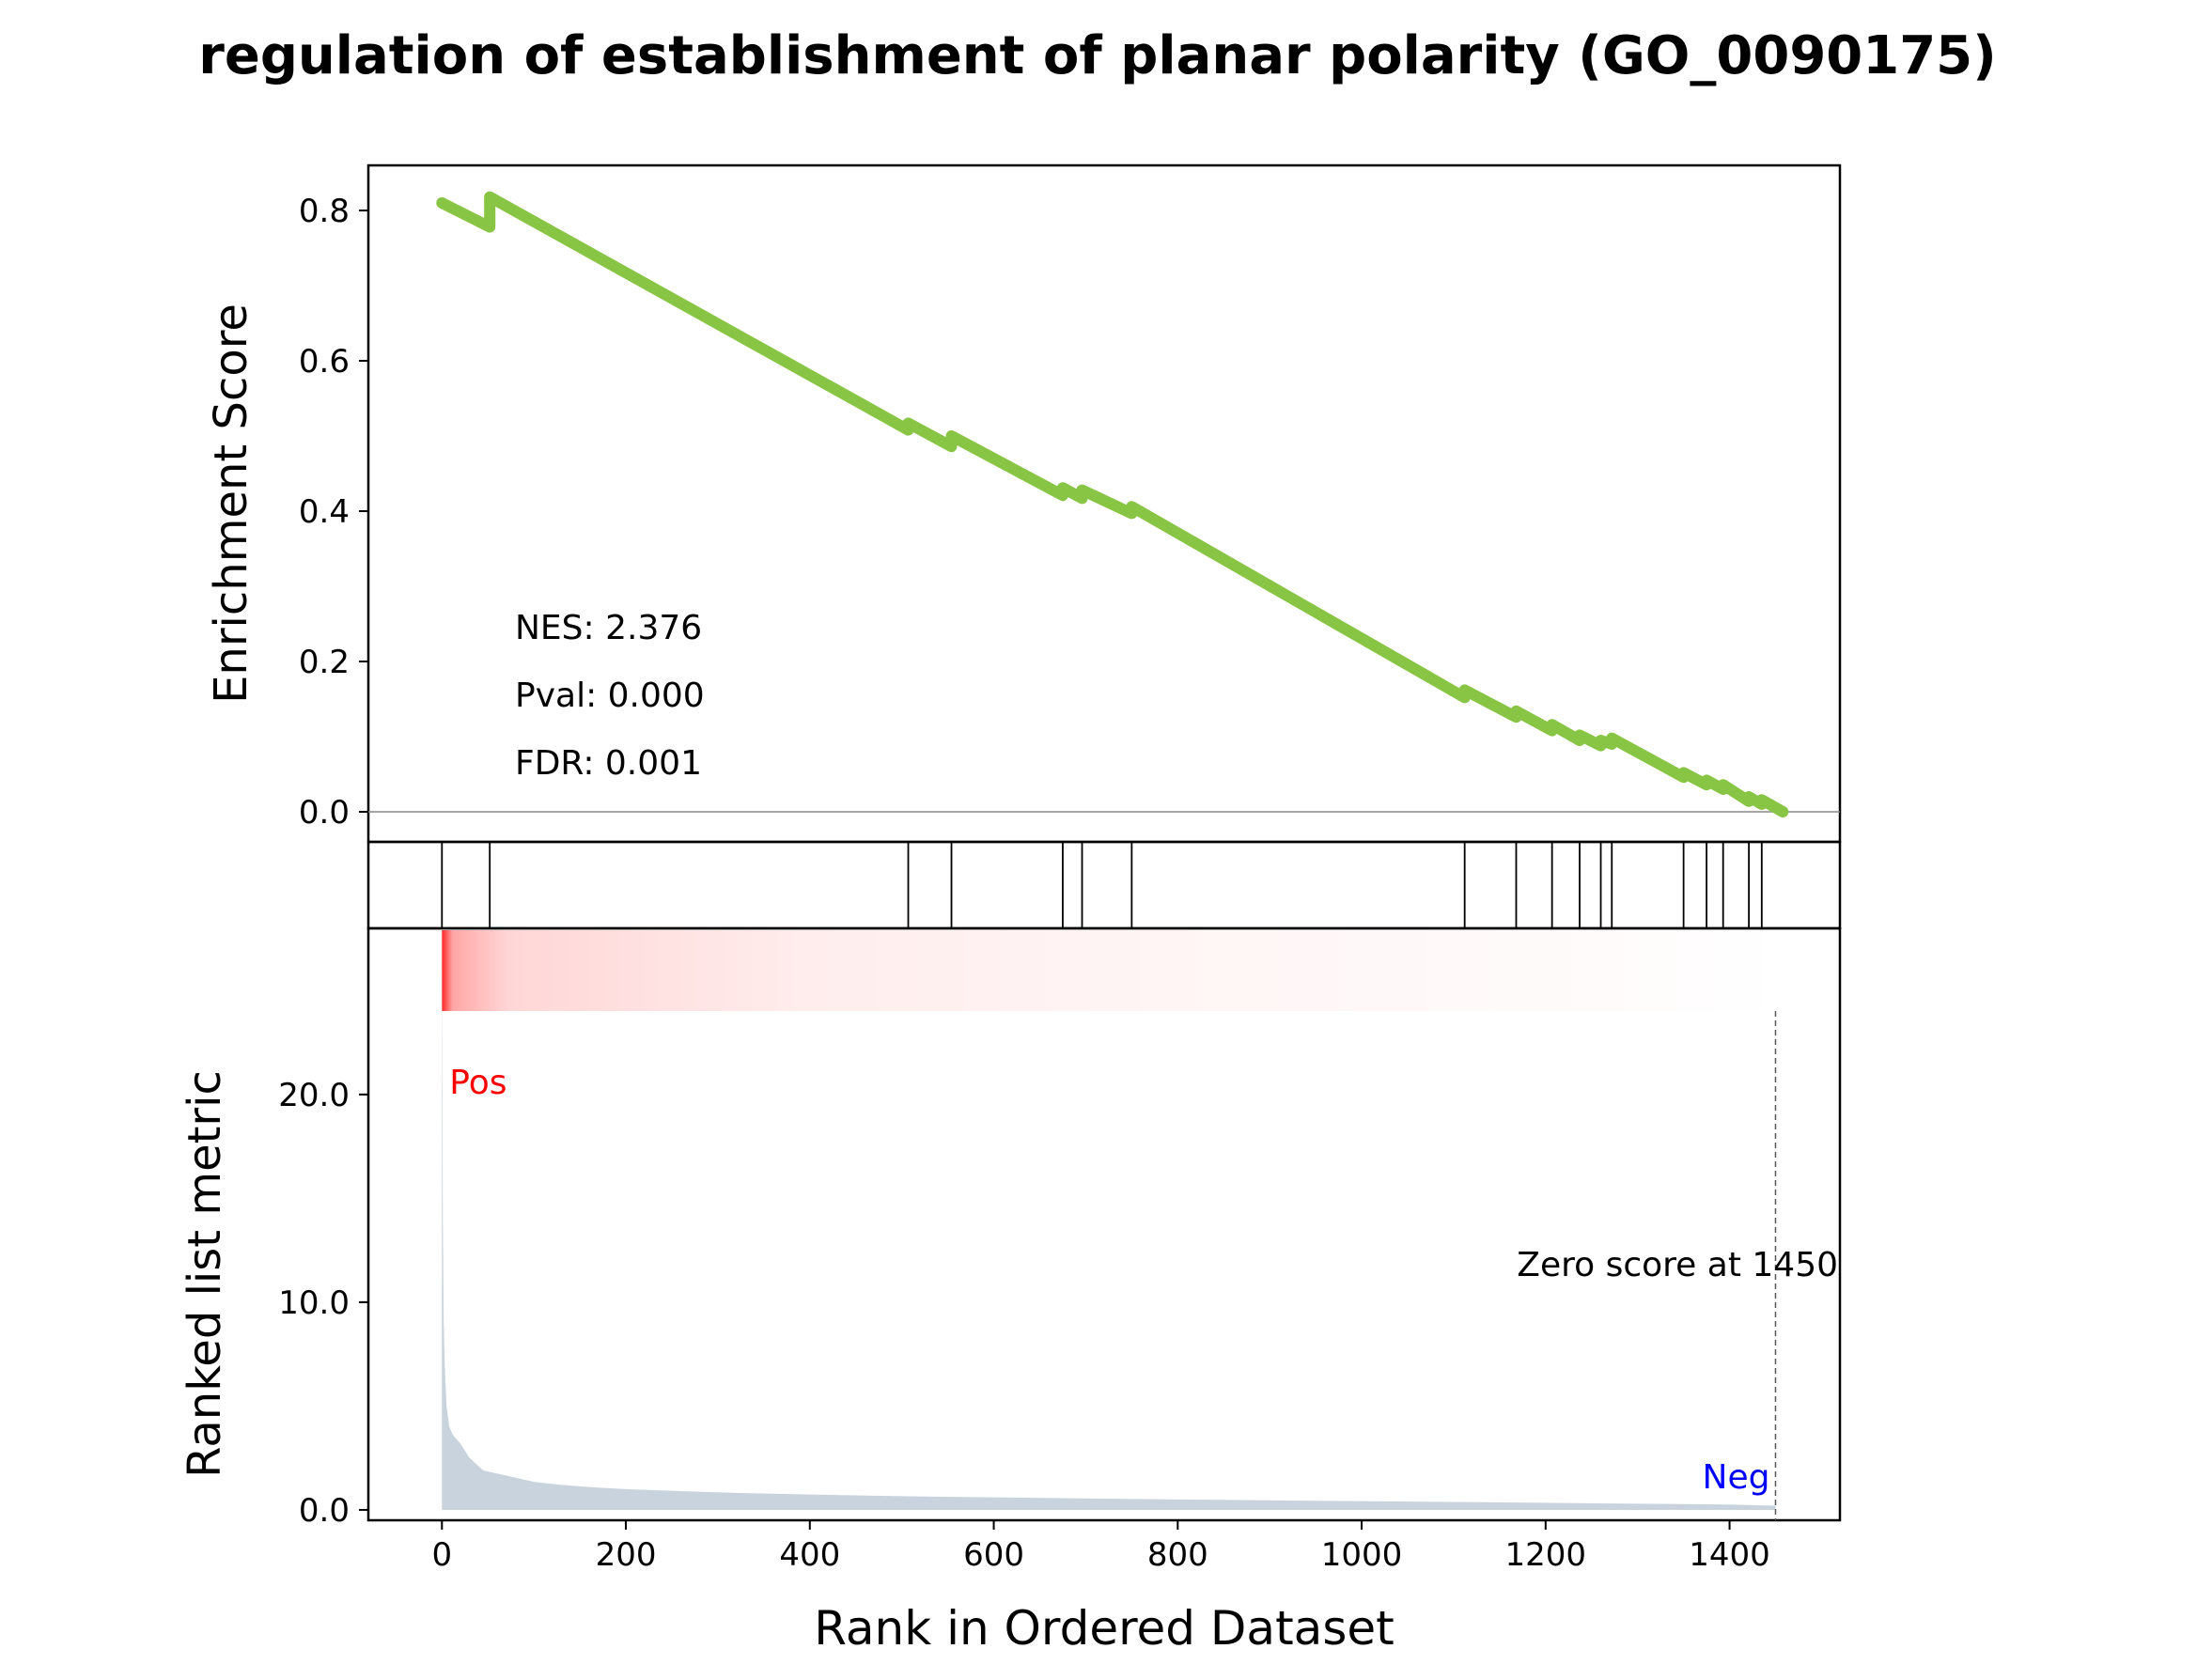 The width and height of the screenshot is (2197, 1680). Describe the element at coordinates (314, 1303) in the screenshot. I see `metric-y-tick-label: 10.0` at that location.